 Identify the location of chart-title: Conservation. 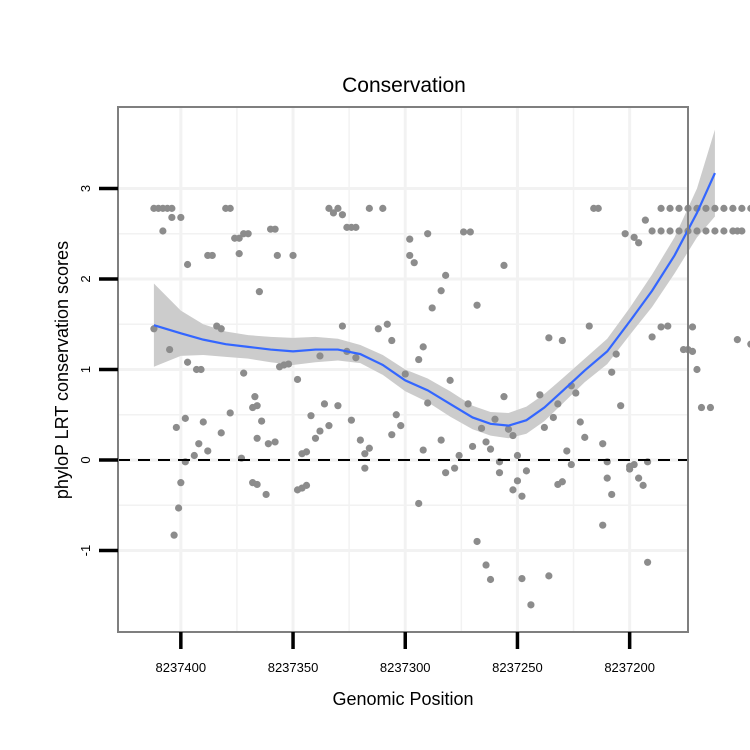
(404, 85).